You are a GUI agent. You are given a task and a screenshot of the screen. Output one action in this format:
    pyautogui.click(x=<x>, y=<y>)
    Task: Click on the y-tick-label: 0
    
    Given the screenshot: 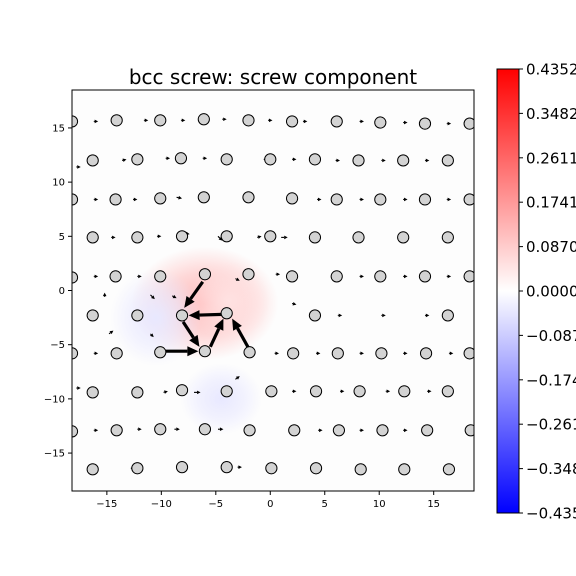 What is the action you would take?
    pyautogui.click(x=62, y=291)
    